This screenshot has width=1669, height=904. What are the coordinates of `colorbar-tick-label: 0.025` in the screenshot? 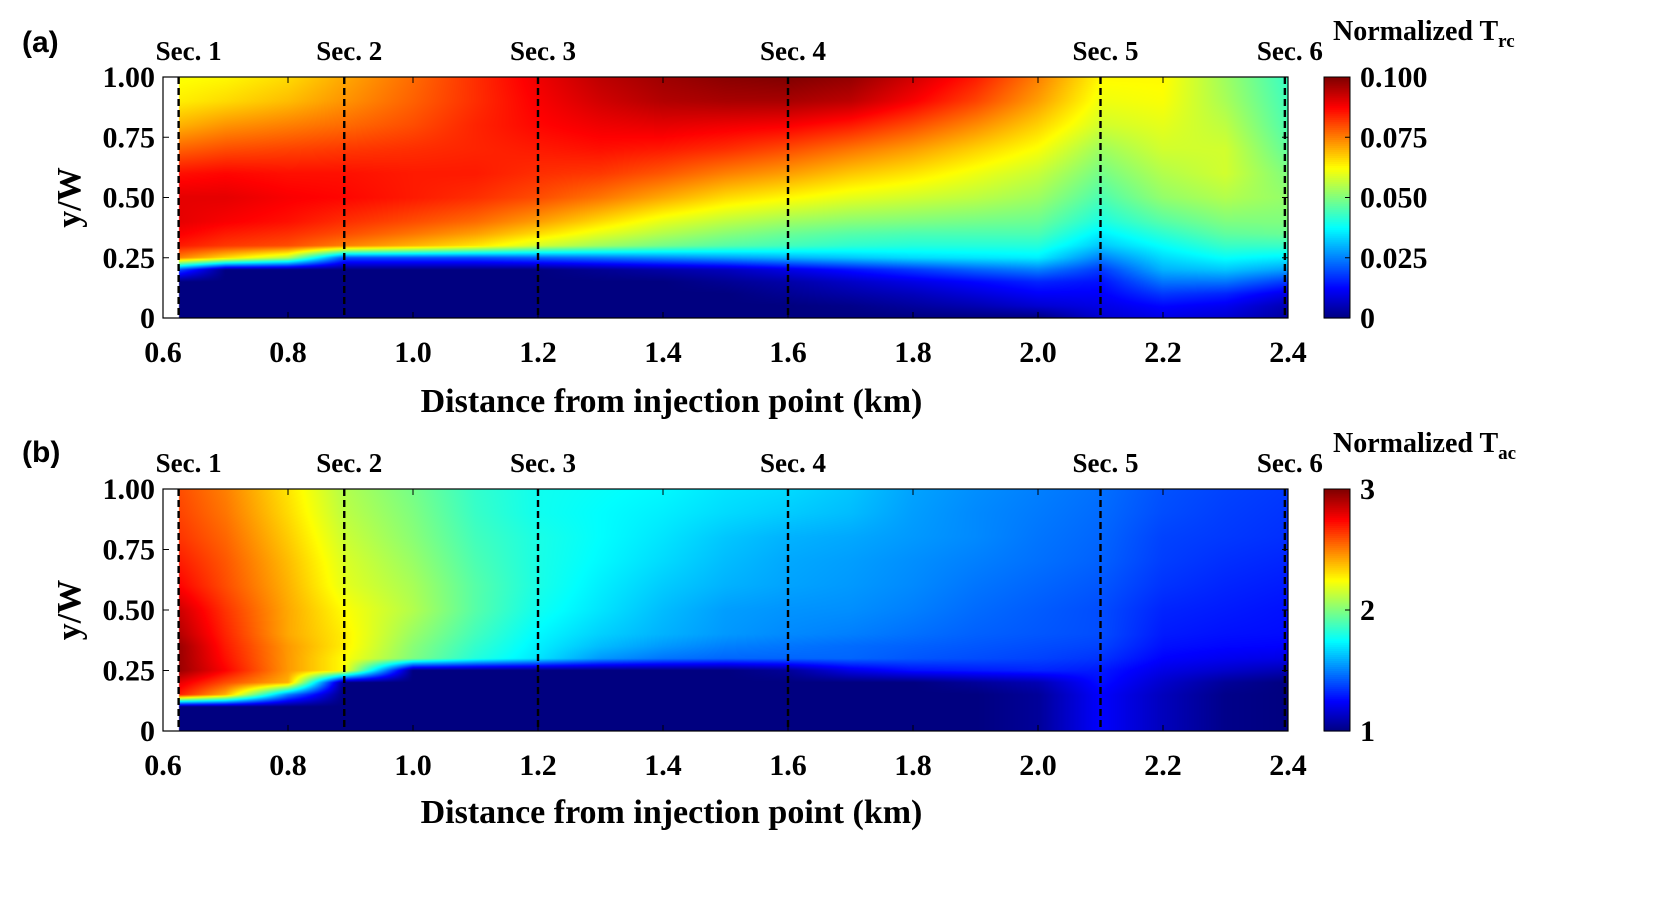 It's located at (1394, 258).